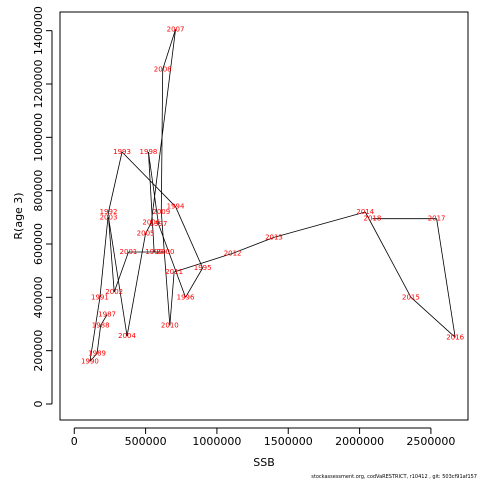 Image resolution: width=480 pixels, height=480 pixels. I want to click on segment-2003-2004, so click(118, 277).